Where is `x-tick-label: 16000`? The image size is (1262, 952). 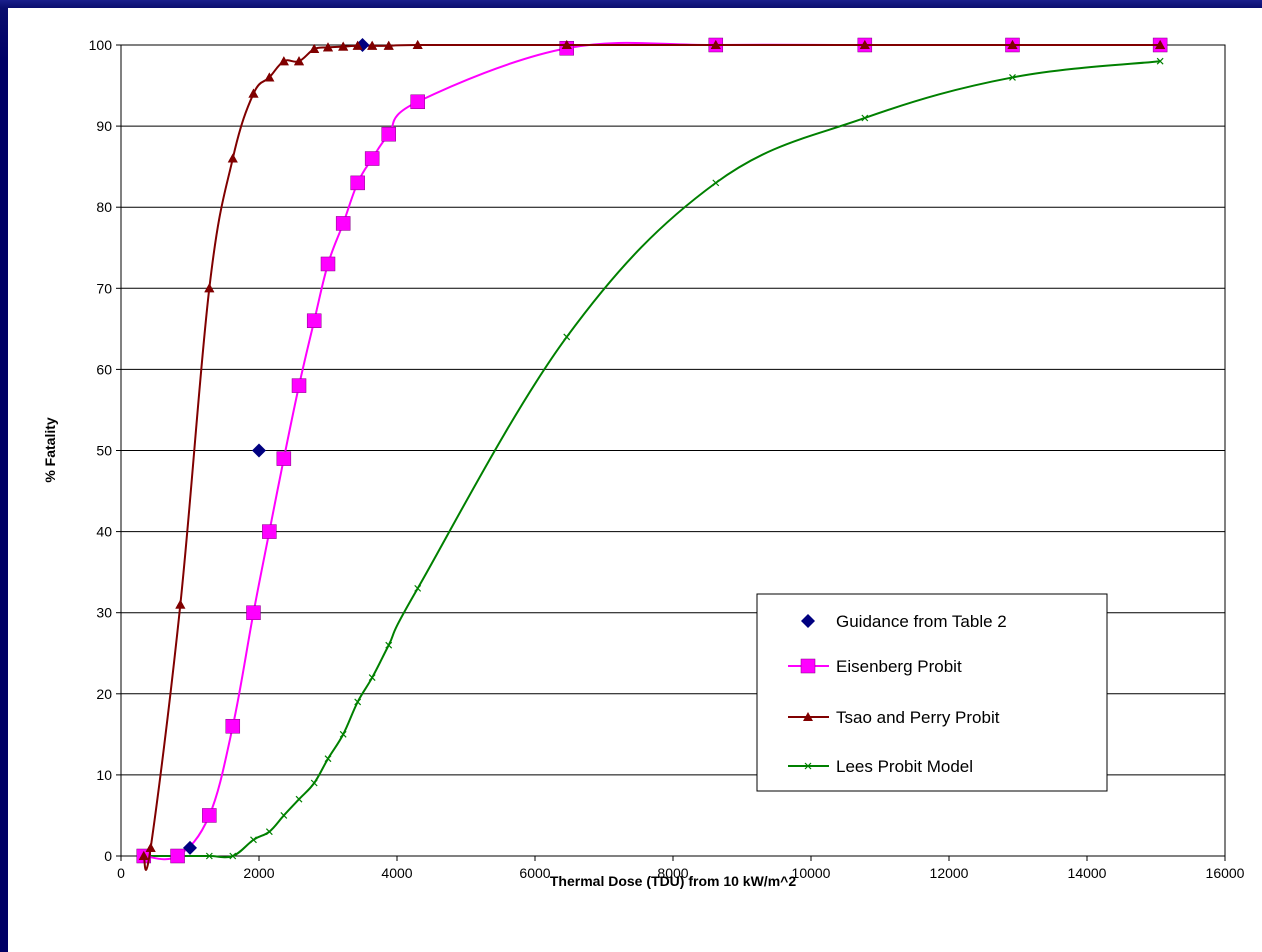
x-tick-label: 16000 is located at coordinates (1225, 873).